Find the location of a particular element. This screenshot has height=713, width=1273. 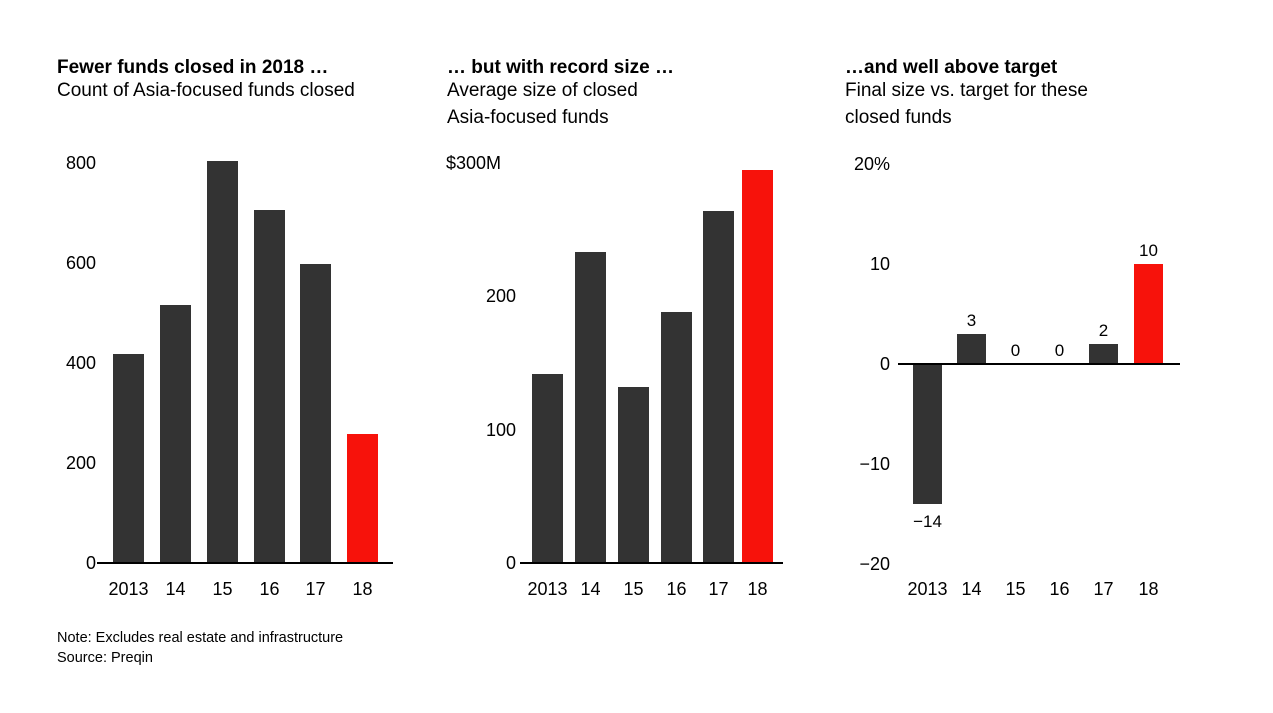

y-tick-300: $300M is located at coordinates (474, 163).